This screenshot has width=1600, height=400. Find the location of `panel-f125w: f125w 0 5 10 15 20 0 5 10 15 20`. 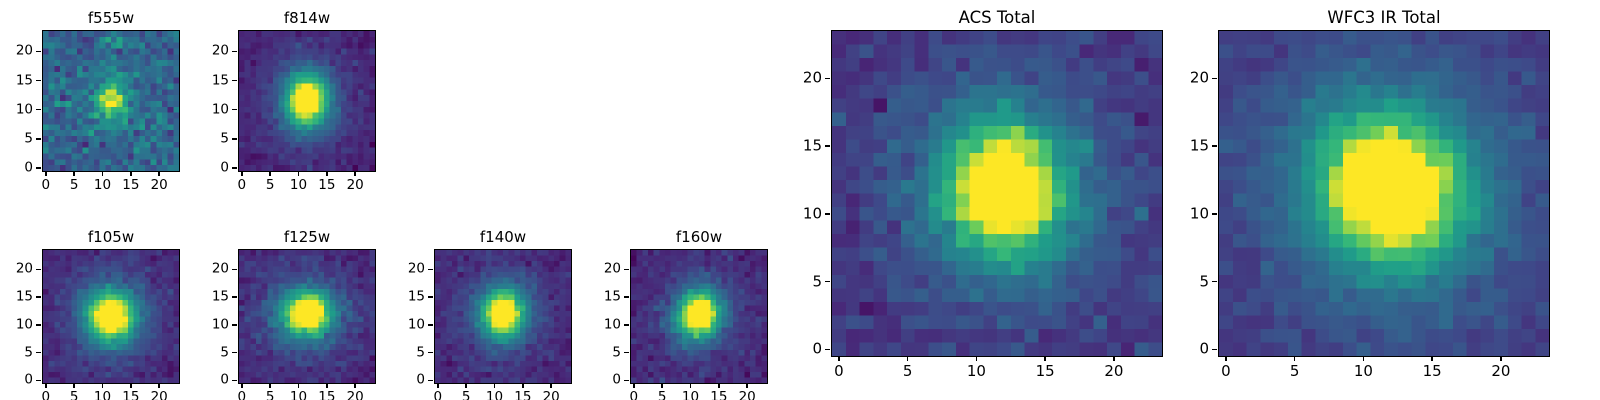

panel-f125w: f125w 0 5 10 15 20 0 5 10 15 20 is located at coordinates (294, 314).